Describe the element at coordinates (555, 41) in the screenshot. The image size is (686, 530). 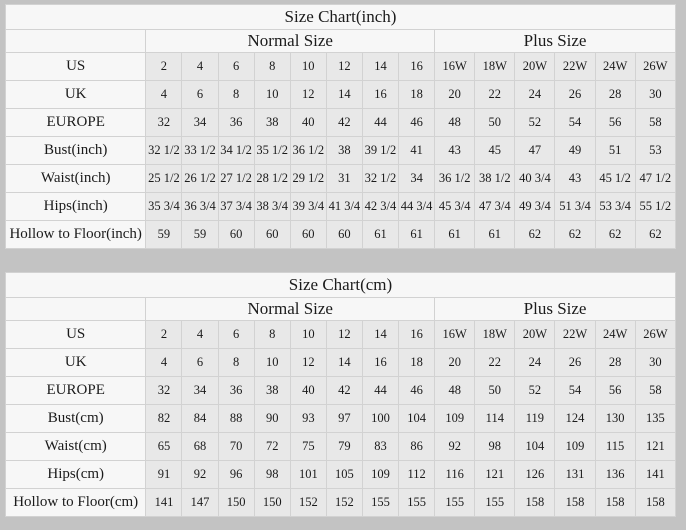
I see `plus-size-header: Plus Size` at that location.